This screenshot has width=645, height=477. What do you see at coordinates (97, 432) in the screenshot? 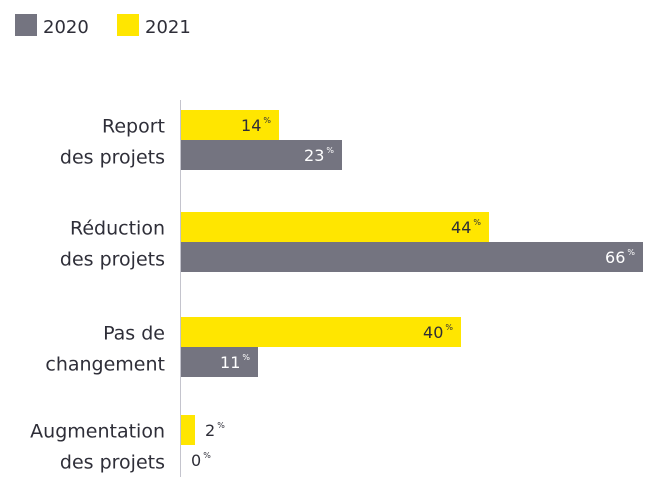
I see `category-label: Augmentation` at bounding box center [97, 432].